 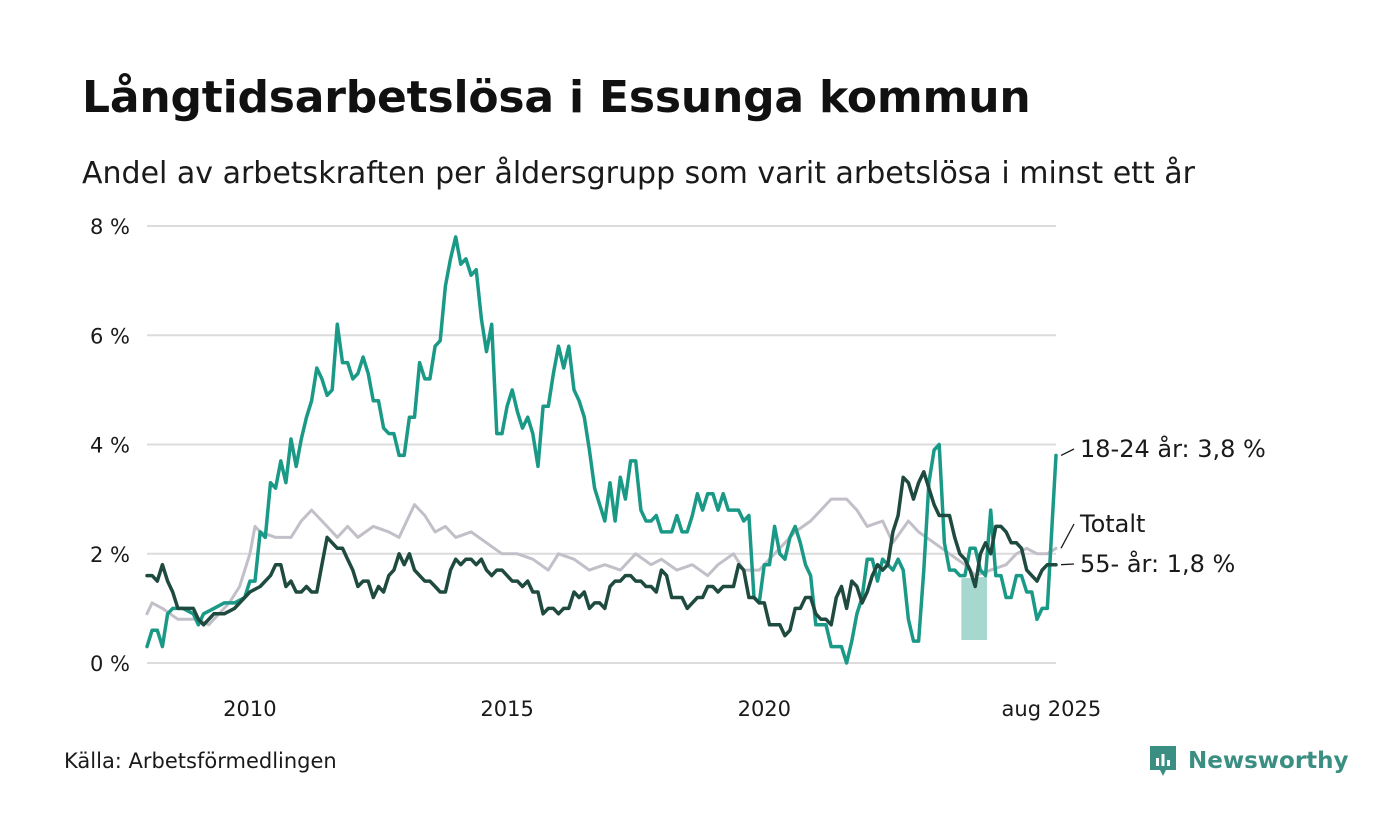 What do you see at coordinates (1163, 506) in the screenshot?
I see `series-labels: Totalt 18-24 år: 3,8 % 55- år: 1,8 %` at bounding box center [1163, 506].